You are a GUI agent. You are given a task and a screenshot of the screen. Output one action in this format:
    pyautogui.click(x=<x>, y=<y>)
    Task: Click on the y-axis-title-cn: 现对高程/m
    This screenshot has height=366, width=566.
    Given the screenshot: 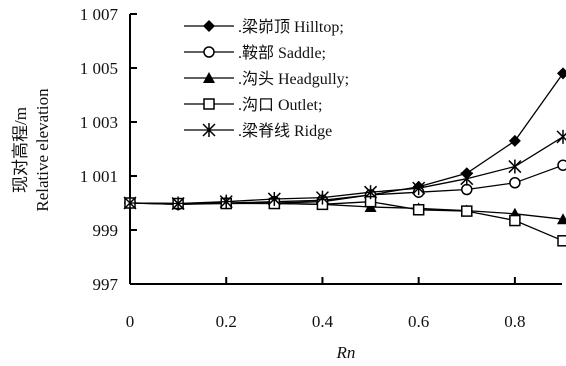 What is the action you would take?
    pyautogui.click(x=20, y=150)
    